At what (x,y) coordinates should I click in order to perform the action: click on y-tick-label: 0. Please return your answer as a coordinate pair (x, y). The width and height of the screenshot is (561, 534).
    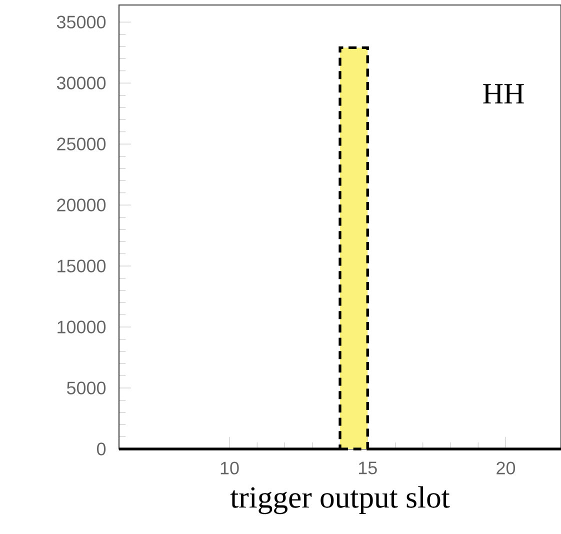
    Looking at the image, I should click on (101, 449).